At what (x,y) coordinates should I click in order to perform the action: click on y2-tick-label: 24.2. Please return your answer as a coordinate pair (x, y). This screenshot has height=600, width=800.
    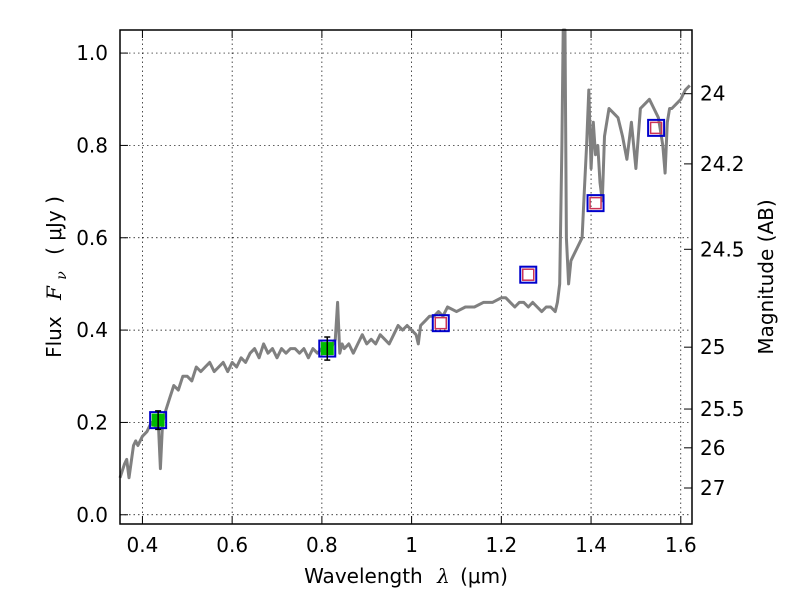
    Looking at the image, I should click on (722, 164).